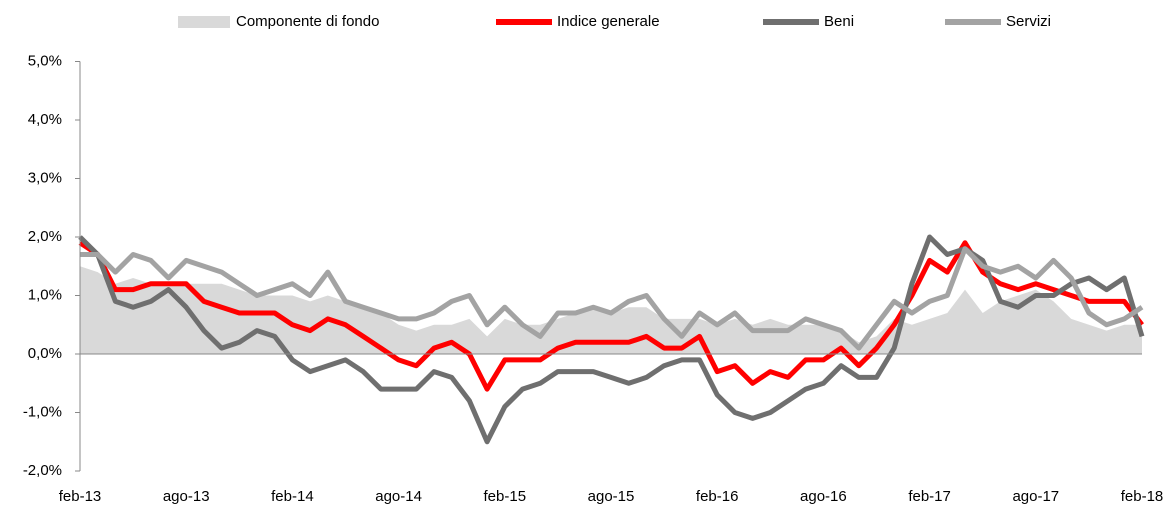 Image resolution: width=1170 pixels, height=507 pixels. What do you see at coordinates (398, 496) in the screenshot?
I see `x-tick-label: ago-14` at bounding box center [398, 496].